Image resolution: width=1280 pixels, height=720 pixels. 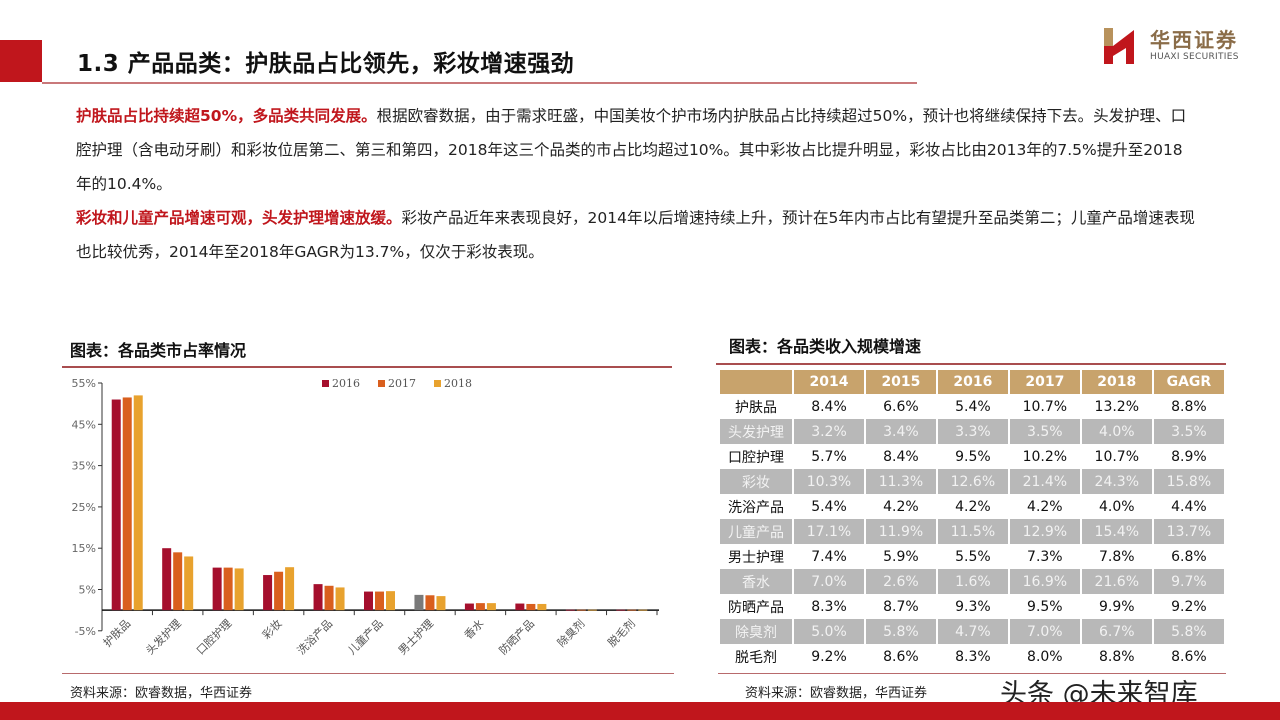 What do you see at coordinates (1189, 506) in the screenshot?
I see `value-cell: 4.4%` at bounding box center [1189, 506].